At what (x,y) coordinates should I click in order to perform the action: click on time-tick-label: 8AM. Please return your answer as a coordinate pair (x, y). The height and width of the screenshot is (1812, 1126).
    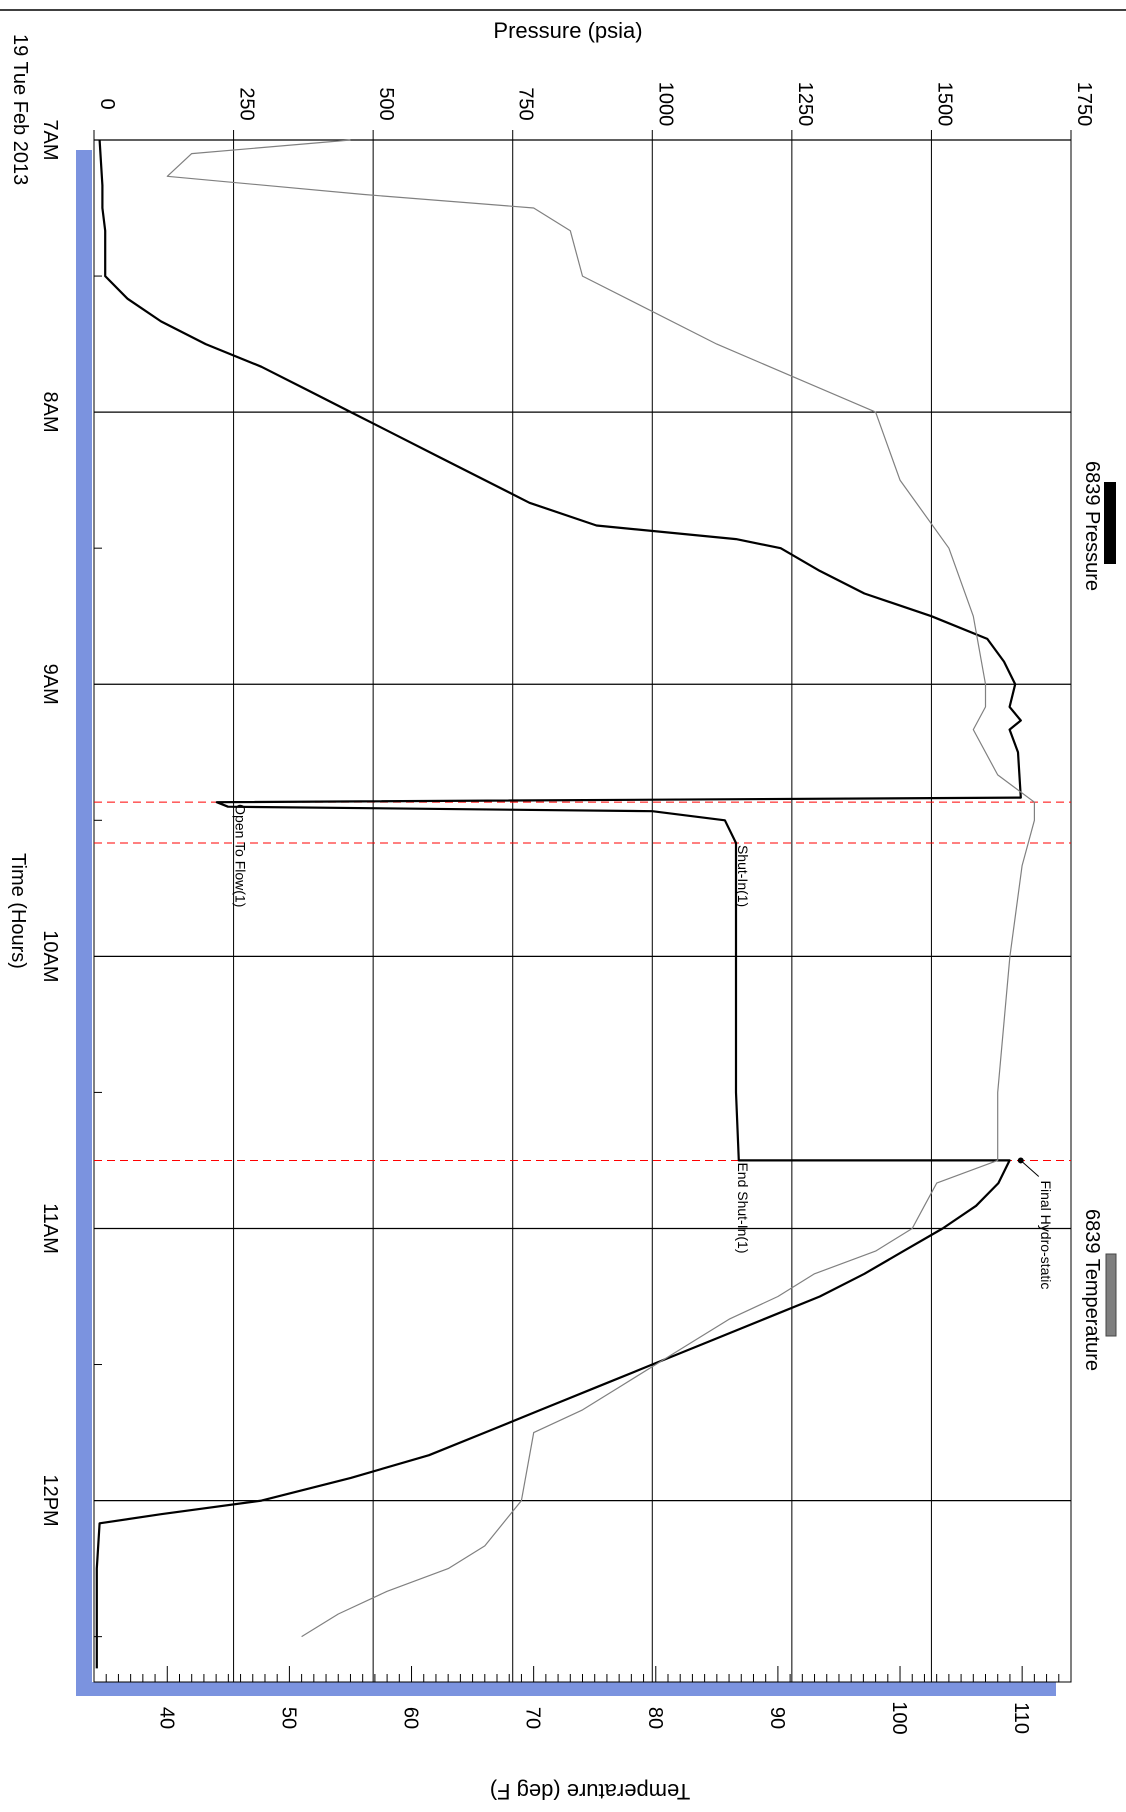
    Looking at the image, I should click on (50, 412).